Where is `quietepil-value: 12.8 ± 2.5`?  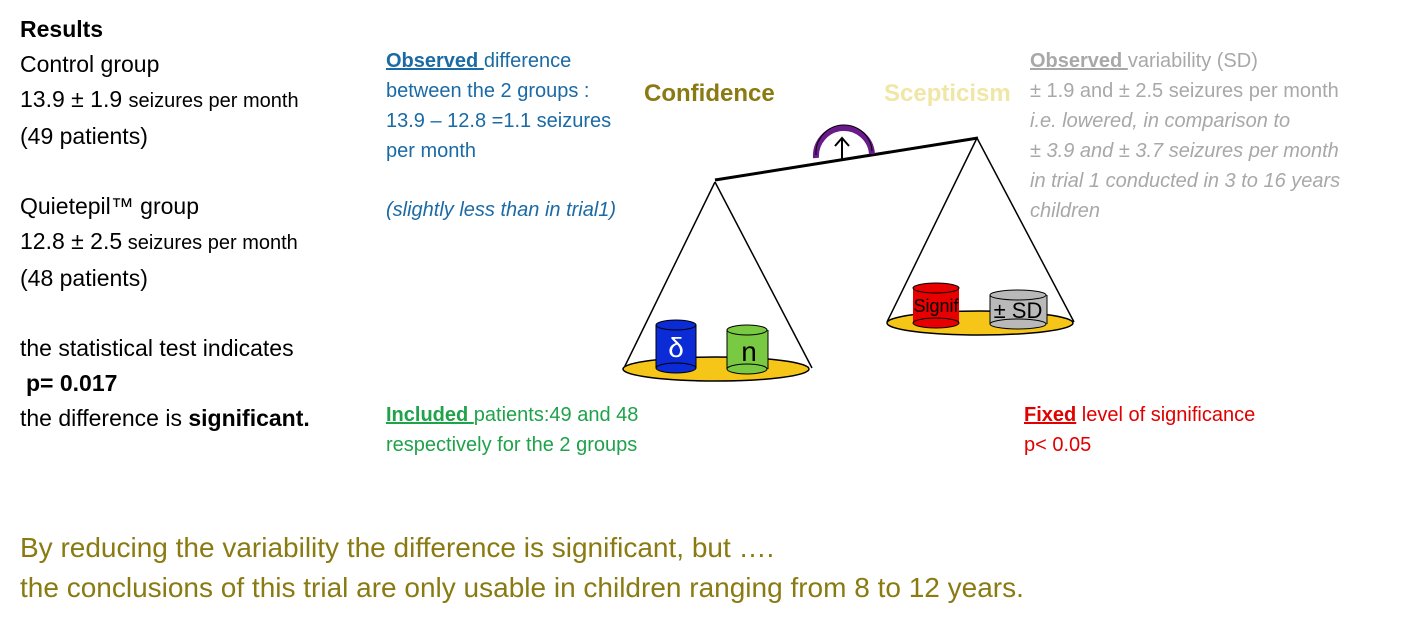 quietepil-value: 12.8 ± 2.5 is located at coordinates (71, 241).